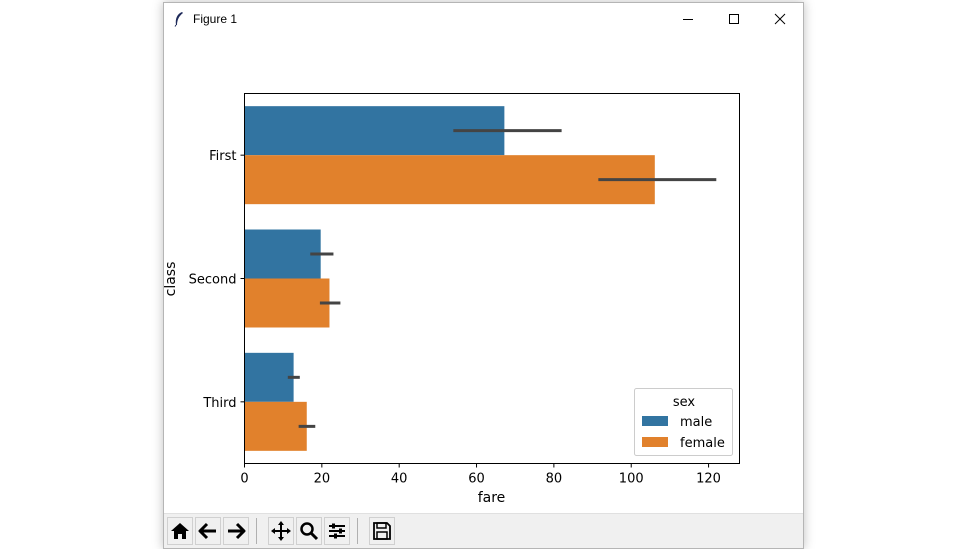 The height and width of the screenshot is (549, 976). Describe the element at coordinates (476, 479) in the screenshot. I see `x-tick-label: 60` at that location.